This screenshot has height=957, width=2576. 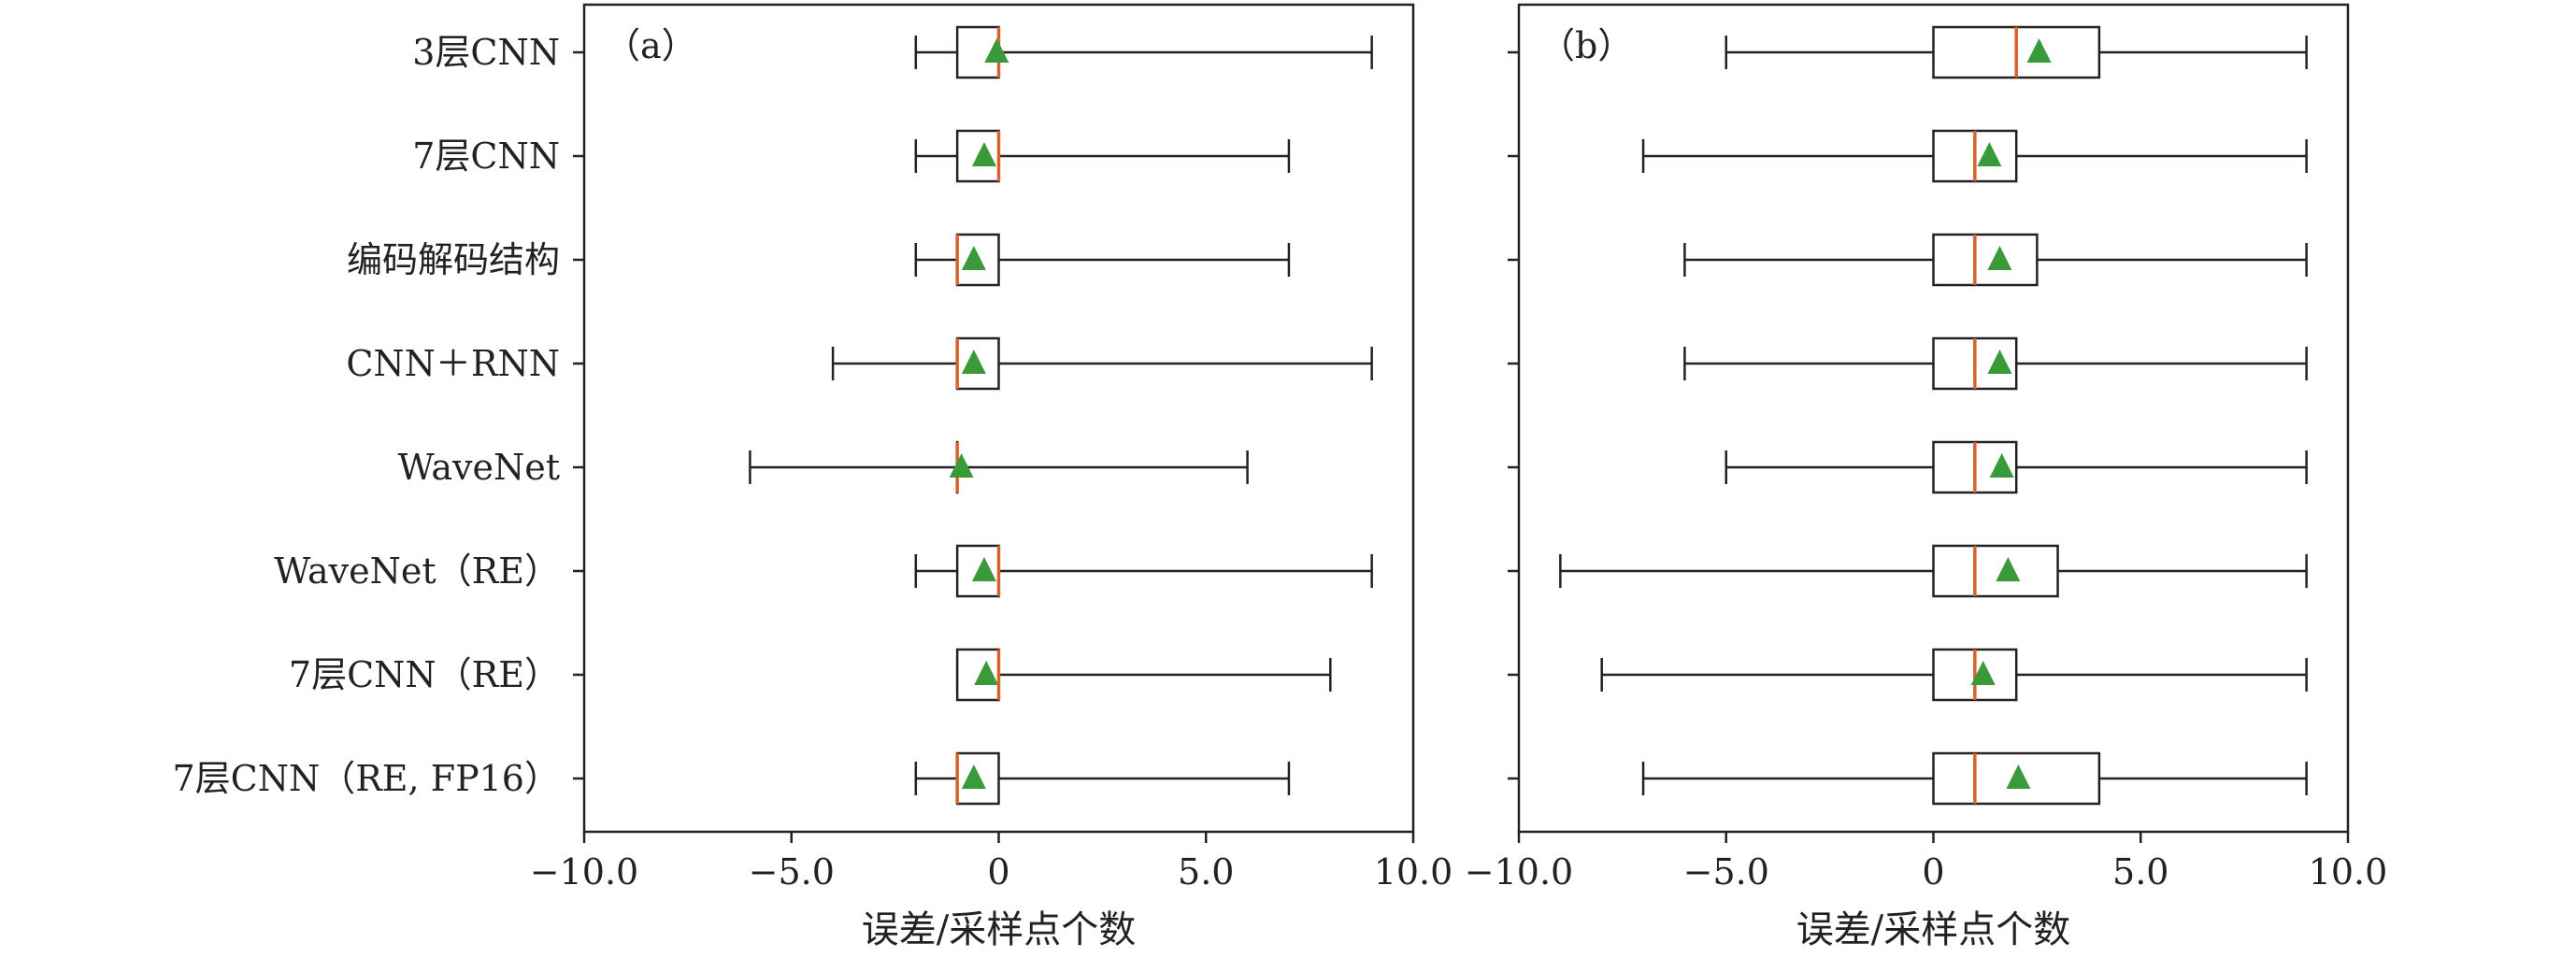 What do you see at coordinates (366, 779) in the screenshot?
I see `category-label: 7层CNN（RE, FP16）` at bounding box center [366, 779].